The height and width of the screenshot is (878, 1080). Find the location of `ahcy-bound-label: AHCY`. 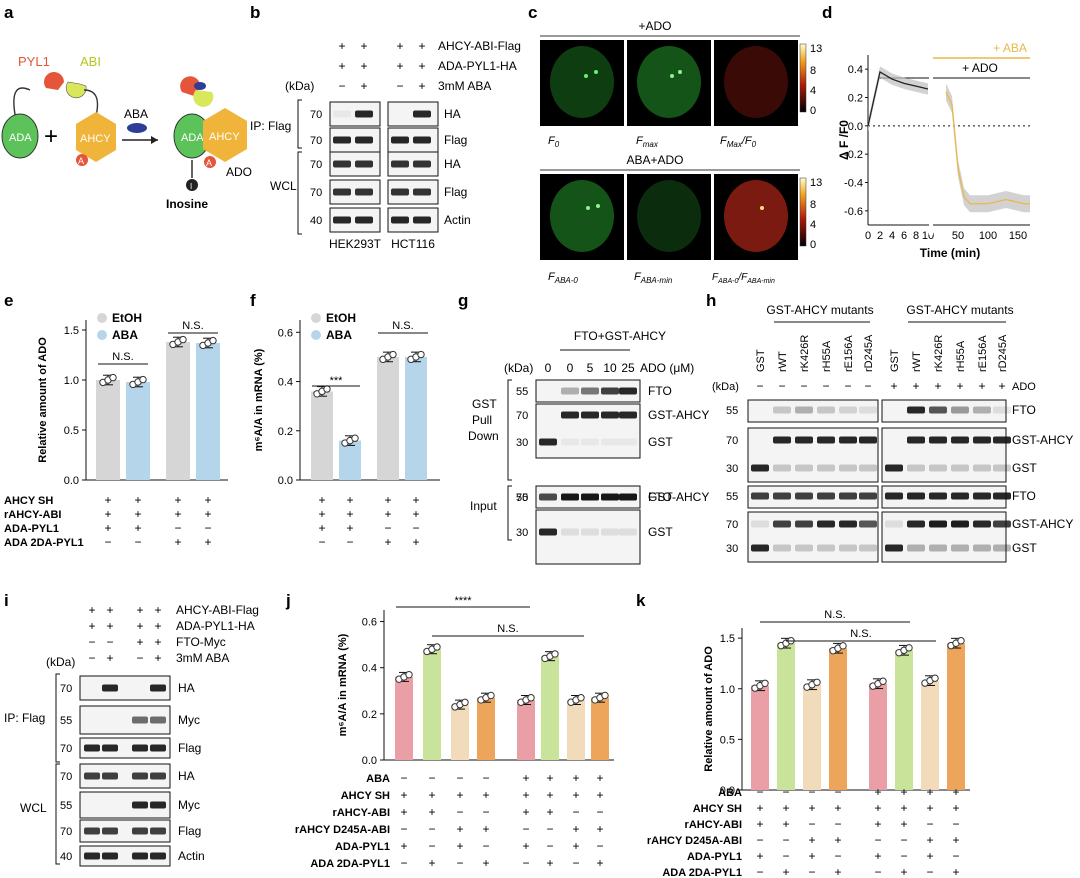

ahcy-bound-label: AHCY is located at coordinates (224, 137).